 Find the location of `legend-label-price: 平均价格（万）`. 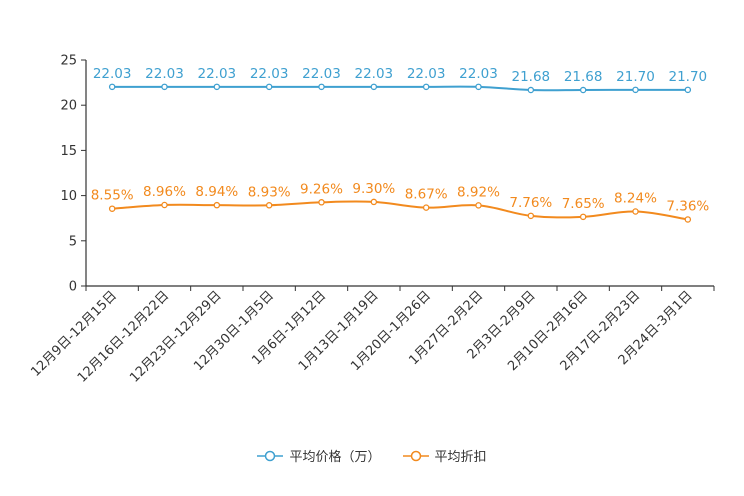

legend-label-price: 平均价格（万） is located at coordinates (335, 457).